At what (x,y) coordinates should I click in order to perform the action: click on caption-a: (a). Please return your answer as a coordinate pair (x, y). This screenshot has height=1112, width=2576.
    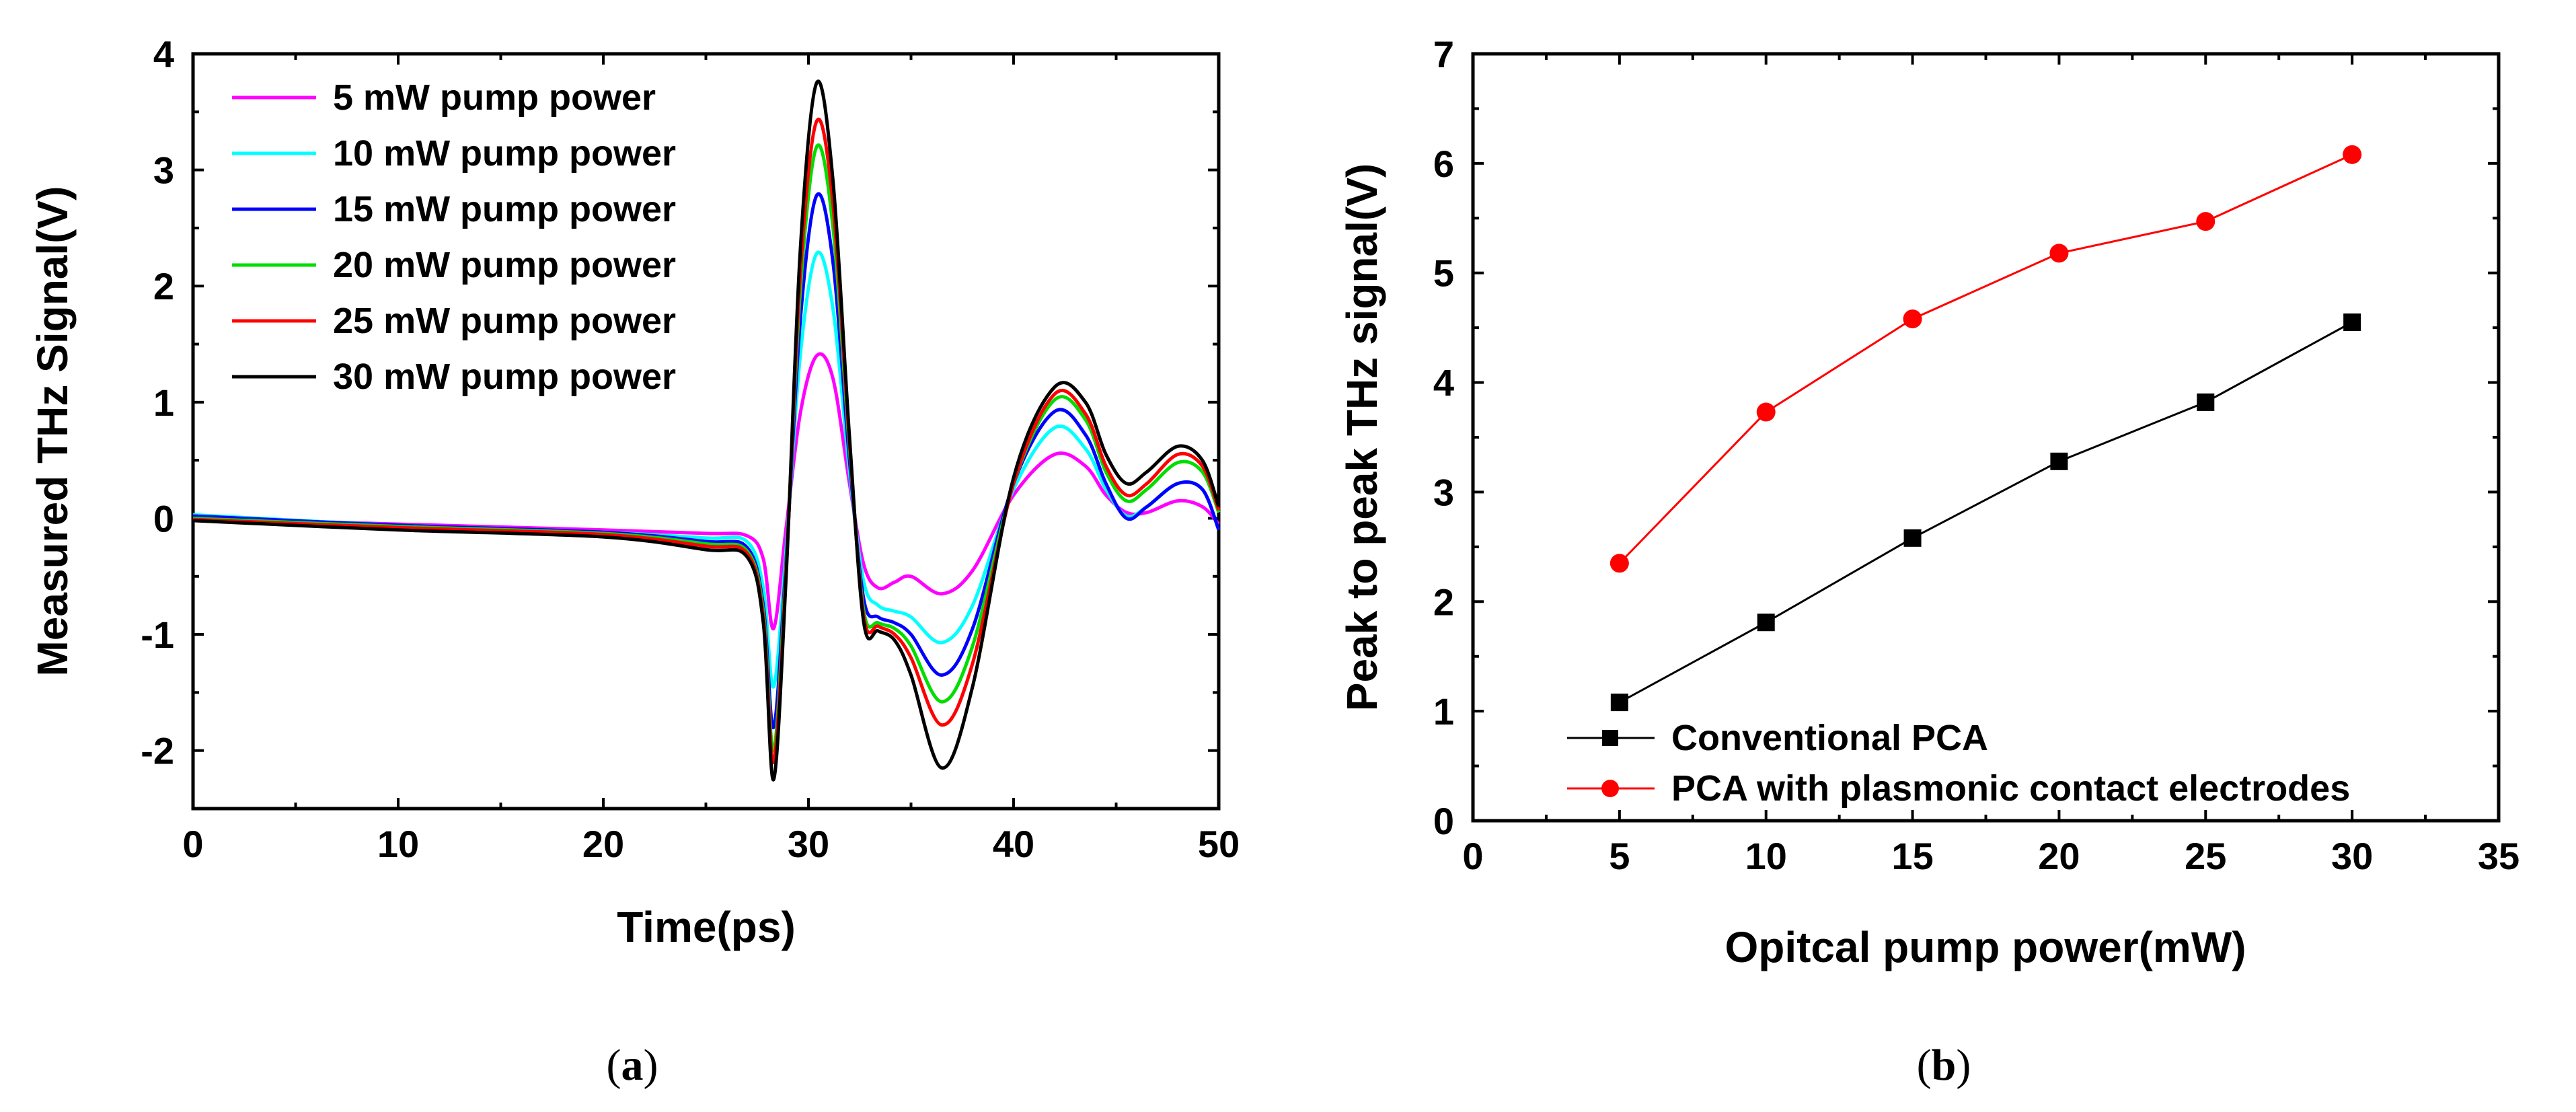
    Looking at the image, I should click on (632, 1065).